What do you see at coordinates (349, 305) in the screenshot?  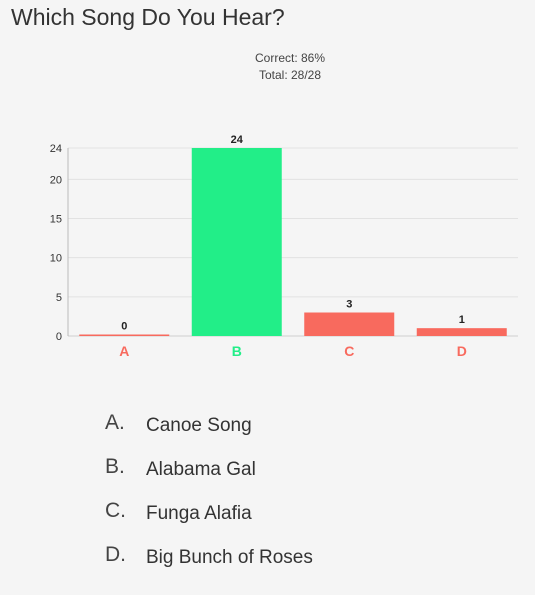 I see `data-label: 3` at bounding box center [349, 305].